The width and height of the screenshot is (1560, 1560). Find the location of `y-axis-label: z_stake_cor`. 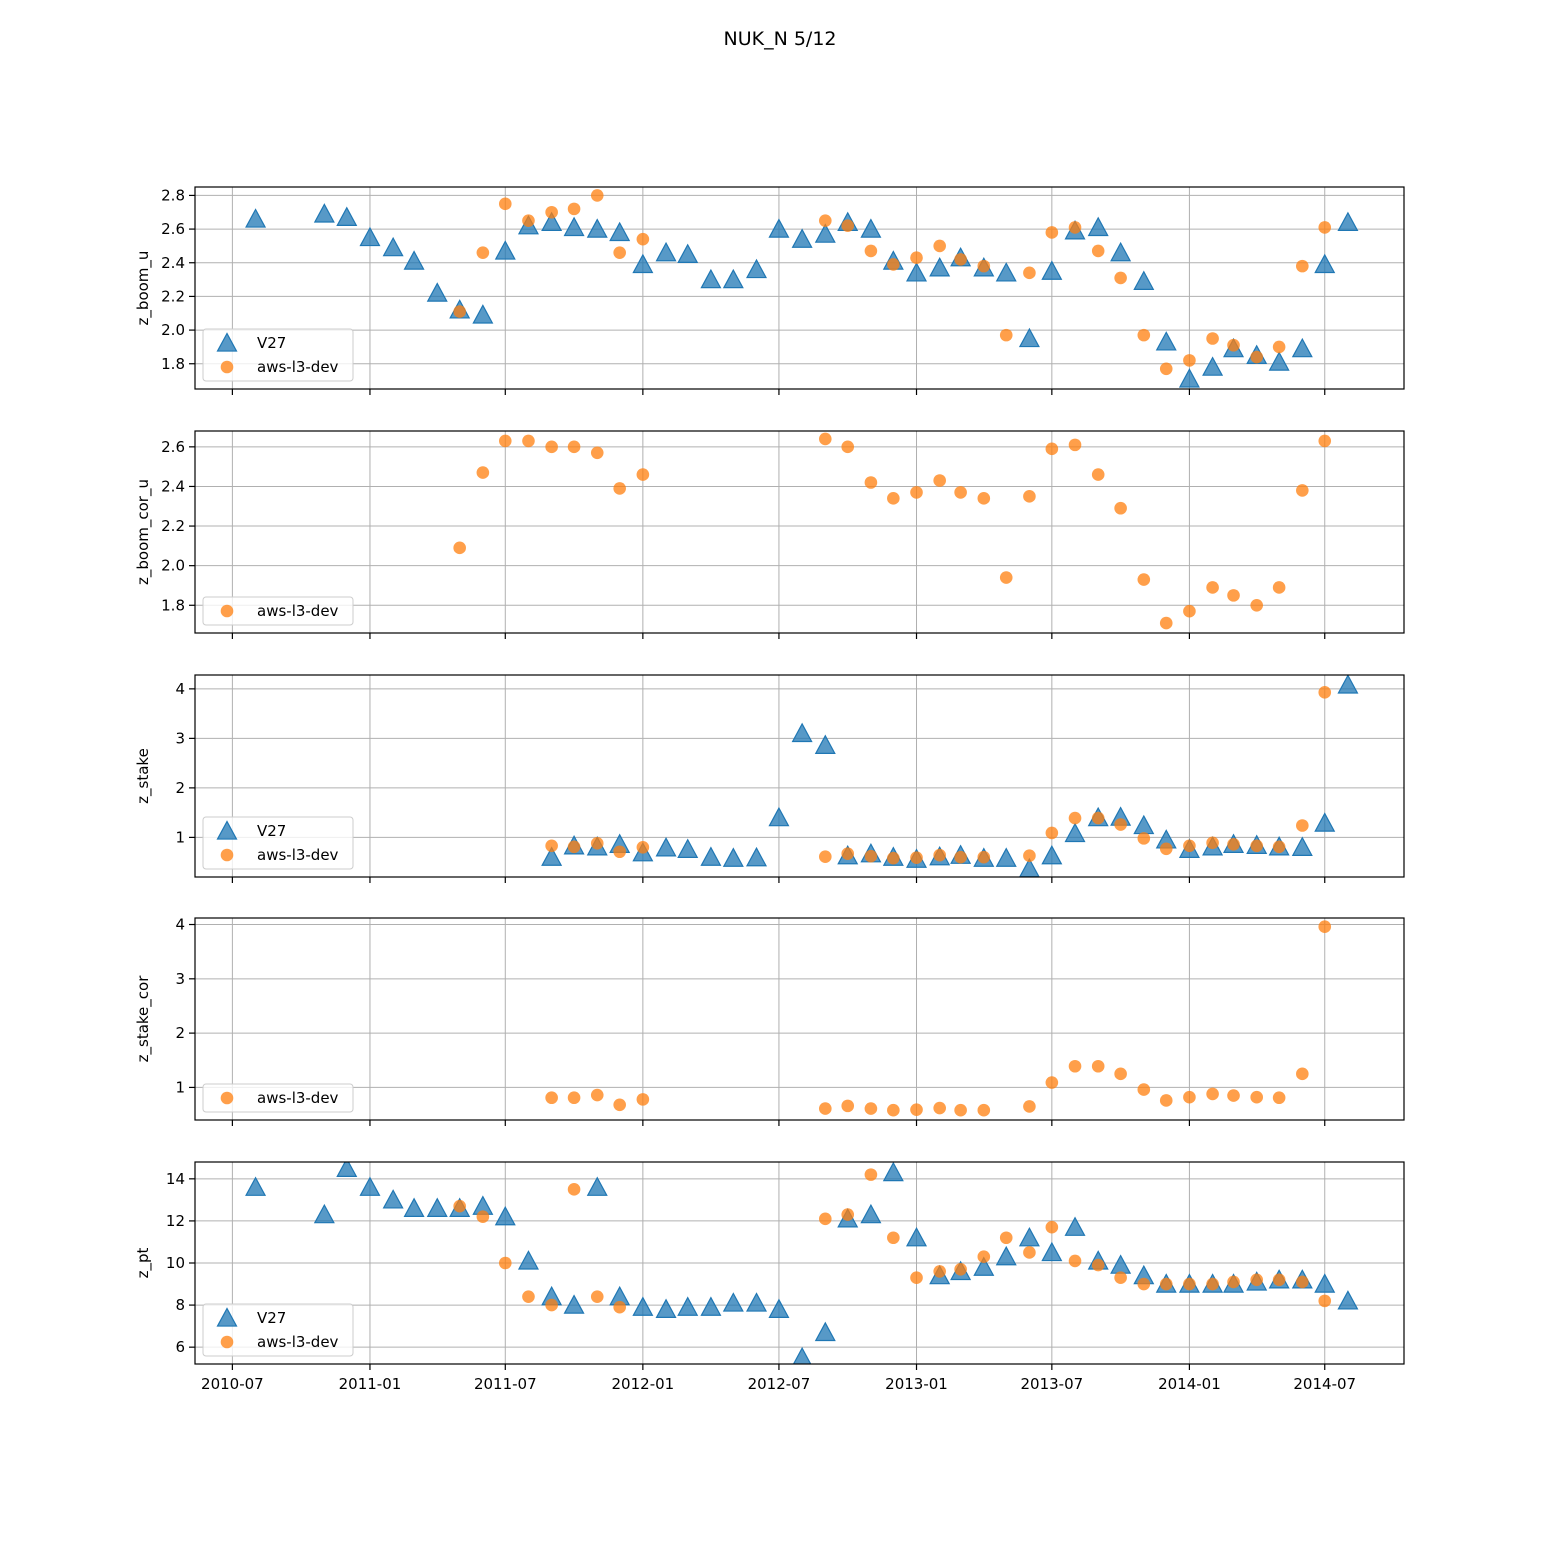

y-axis-label: z_stake_cor is located at coordinates (143, 1019).